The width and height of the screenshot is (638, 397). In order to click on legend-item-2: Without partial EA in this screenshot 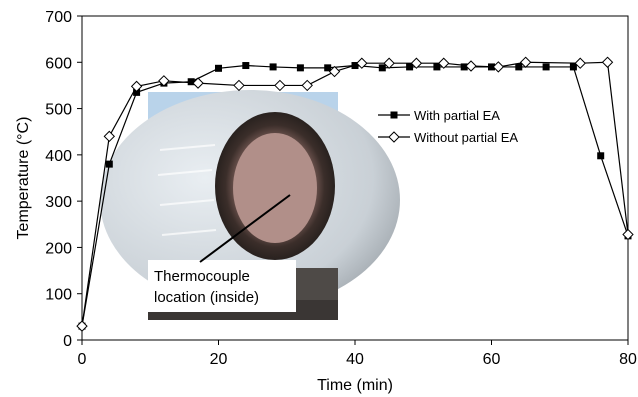, I will do `click(448, 137)`.